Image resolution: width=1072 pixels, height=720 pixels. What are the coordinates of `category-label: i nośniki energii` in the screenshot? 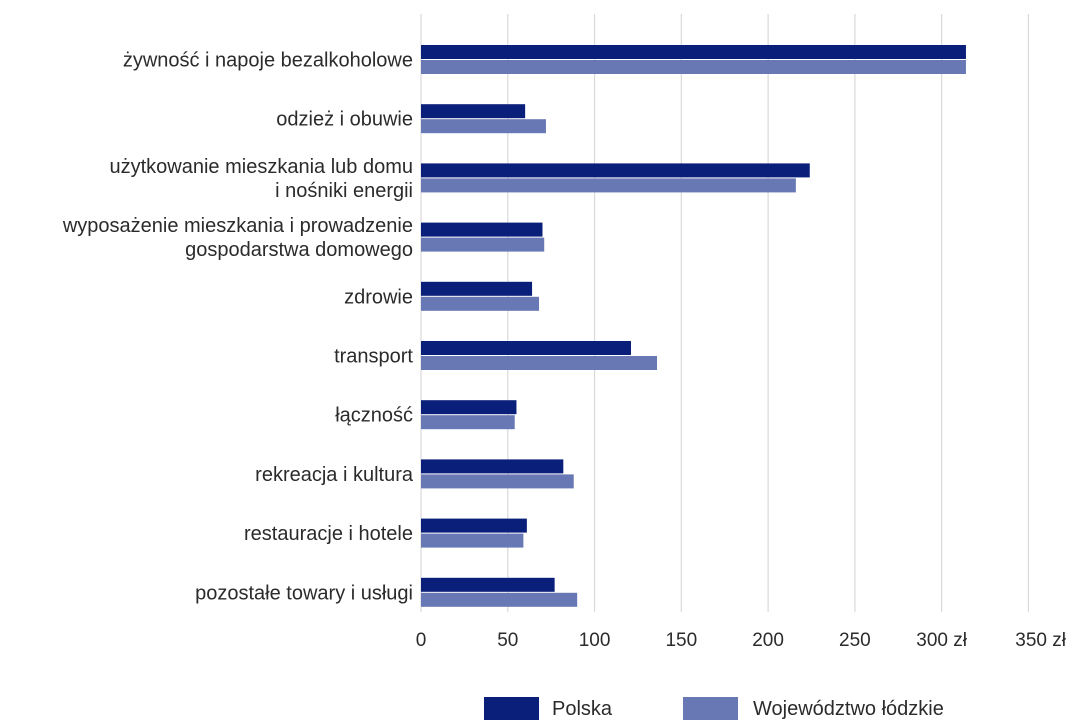 It's located at (344, 191).